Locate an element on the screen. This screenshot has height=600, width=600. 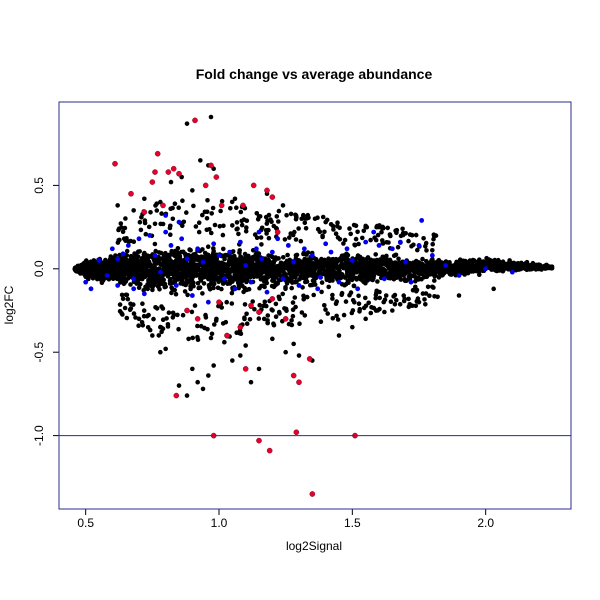
x-tick-label: 1.0 is located at coordinates (219, 523).